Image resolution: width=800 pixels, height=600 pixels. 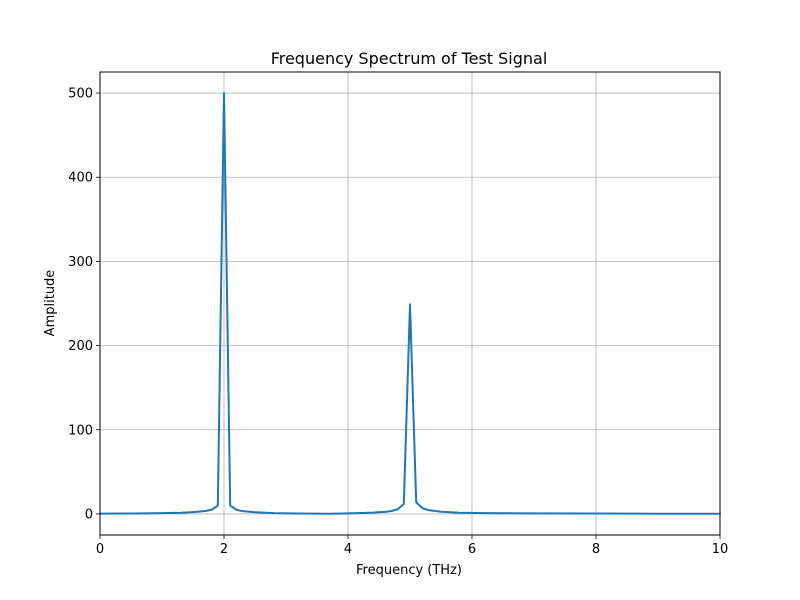 I want to click on y-tick-label: 300, so click(x=80, y=262).